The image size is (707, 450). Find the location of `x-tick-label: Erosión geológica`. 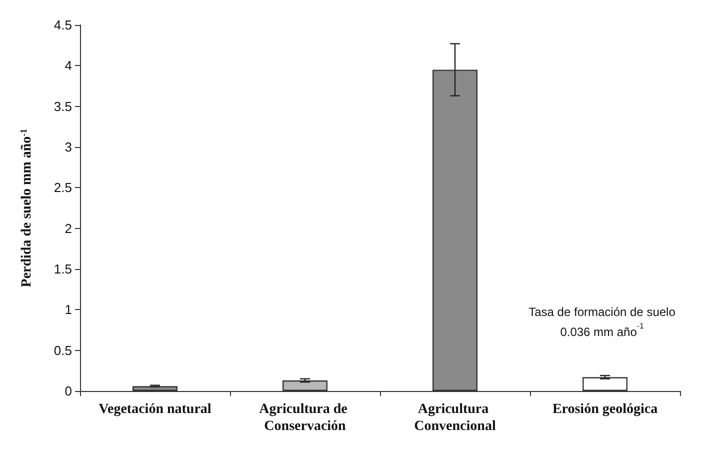

x-tick-label: Erosión geológica is located at coordinates (605, 409).